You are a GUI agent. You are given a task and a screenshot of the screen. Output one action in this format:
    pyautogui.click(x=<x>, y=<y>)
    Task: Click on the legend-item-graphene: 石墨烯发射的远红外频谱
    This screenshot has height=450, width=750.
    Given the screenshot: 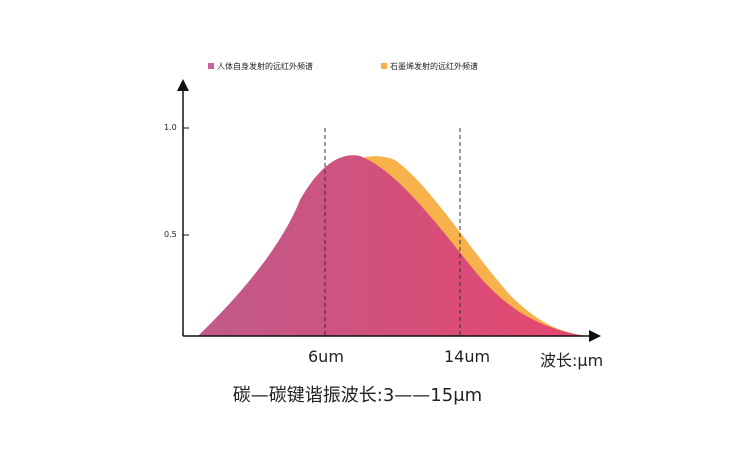 What is the action you would take?
    pyautogui.click(x=429, y=66)
    